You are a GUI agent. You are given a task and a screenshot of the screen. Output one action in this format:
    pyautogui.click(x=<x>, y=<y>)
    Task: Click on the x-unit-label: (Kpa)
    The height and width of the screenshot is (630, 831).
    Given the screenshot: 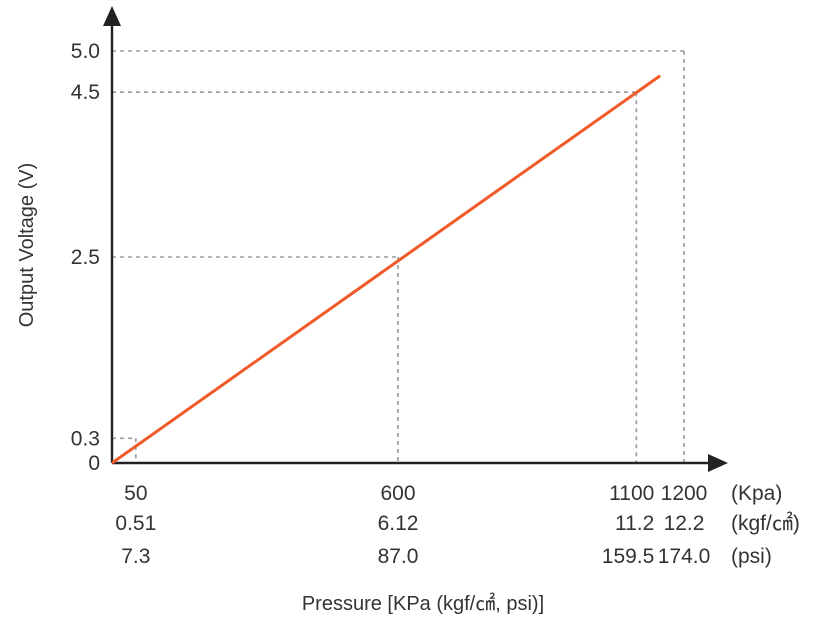 What is the action you would take?
    pyautogui.click(x=756, y=493)
    